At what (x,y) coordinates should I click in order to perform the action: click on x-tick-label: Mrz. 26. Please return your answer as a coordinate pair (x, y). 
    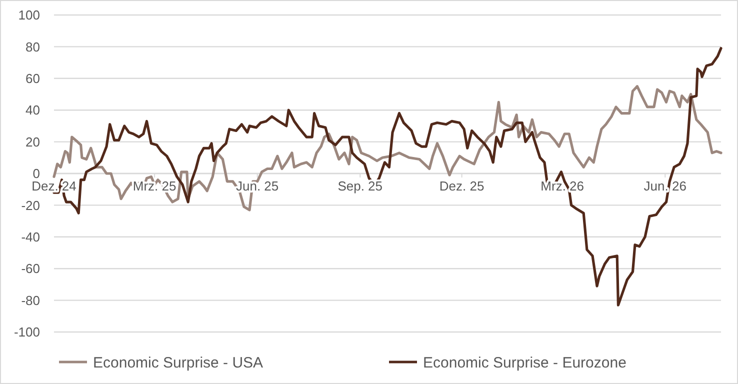
    Looking at the image, I should click on (562, 186).